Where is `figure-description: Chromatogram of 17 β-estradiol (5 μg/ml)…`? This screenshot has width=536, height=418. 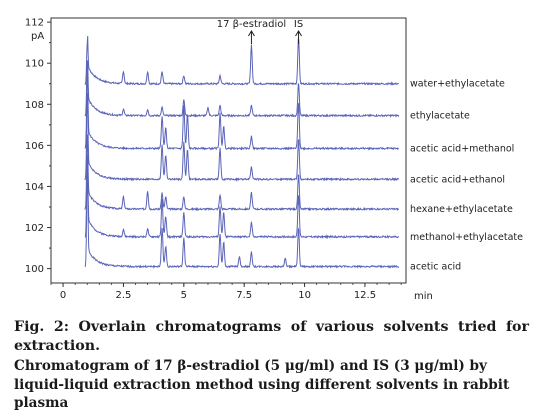
figure-description: Chromatogram of 17 β-estradiol (5 μg/ml)… is located at coordinates (262, 384).